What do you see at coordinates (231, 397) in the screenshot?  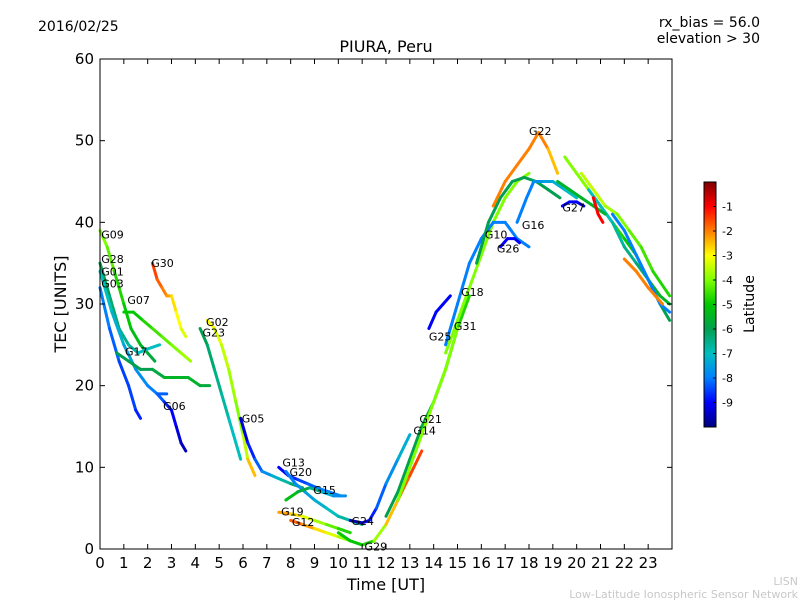 I see `series-G02` at bounding box center [231, 397].